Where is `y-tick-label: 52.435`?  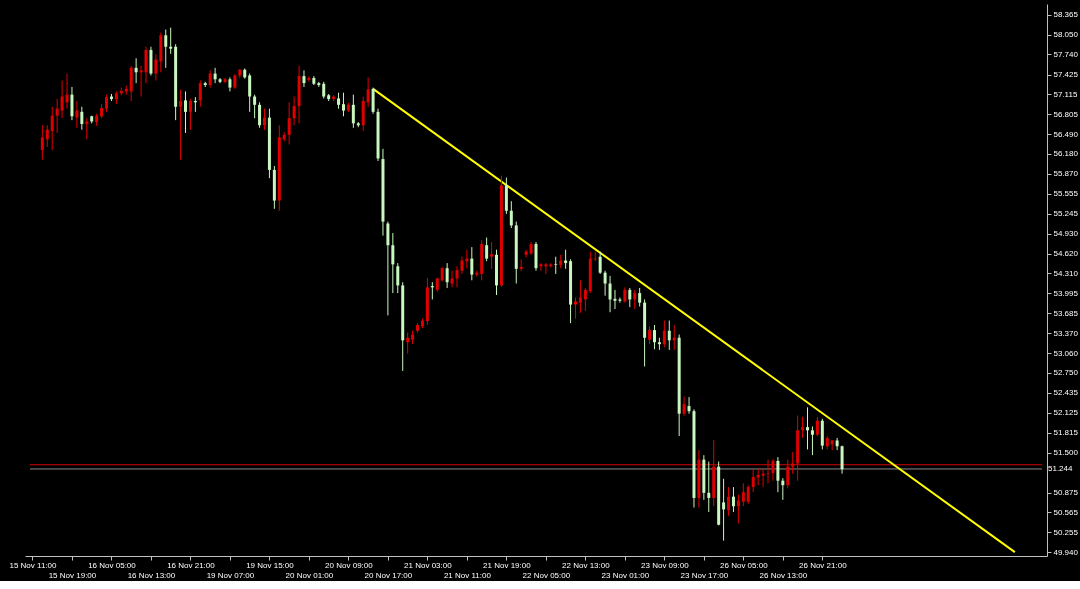 y-tick-label: 52.435 is located at coordinates (1066, 393).